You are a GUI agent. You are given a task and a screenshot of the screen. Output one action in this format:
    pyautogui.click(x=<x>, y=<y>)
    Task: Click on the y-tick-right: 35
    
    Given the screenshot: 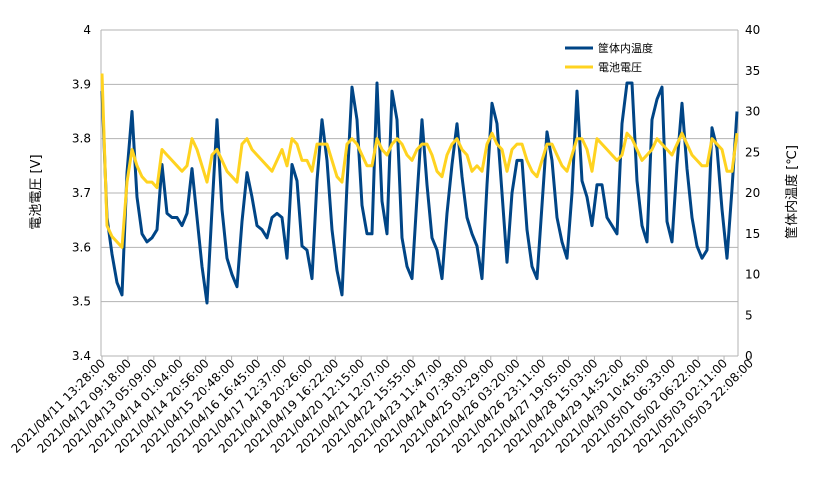 What is the action you would take?
    pyautogui.click(x=752, y=71)
    